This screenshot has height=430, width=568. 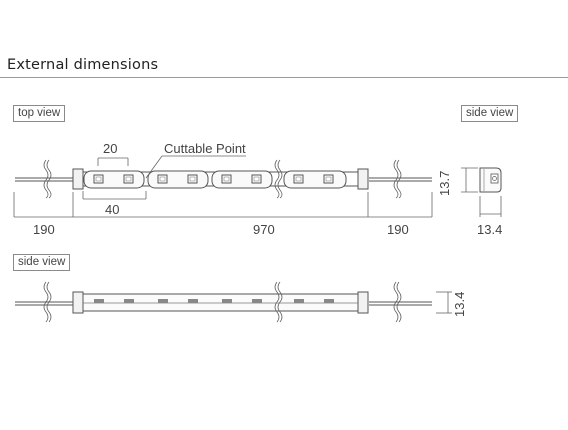 I want to click on top-view-strip, so click(x=223, y=179).